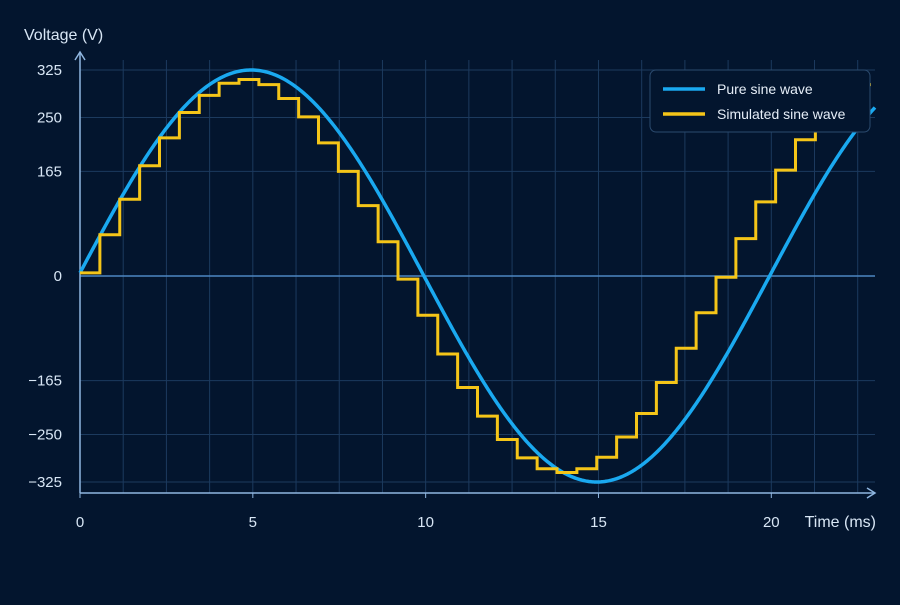 The height and width of the screenshot is (605, 900). I want to click on y-tick-label: −325, so click(45, 482).